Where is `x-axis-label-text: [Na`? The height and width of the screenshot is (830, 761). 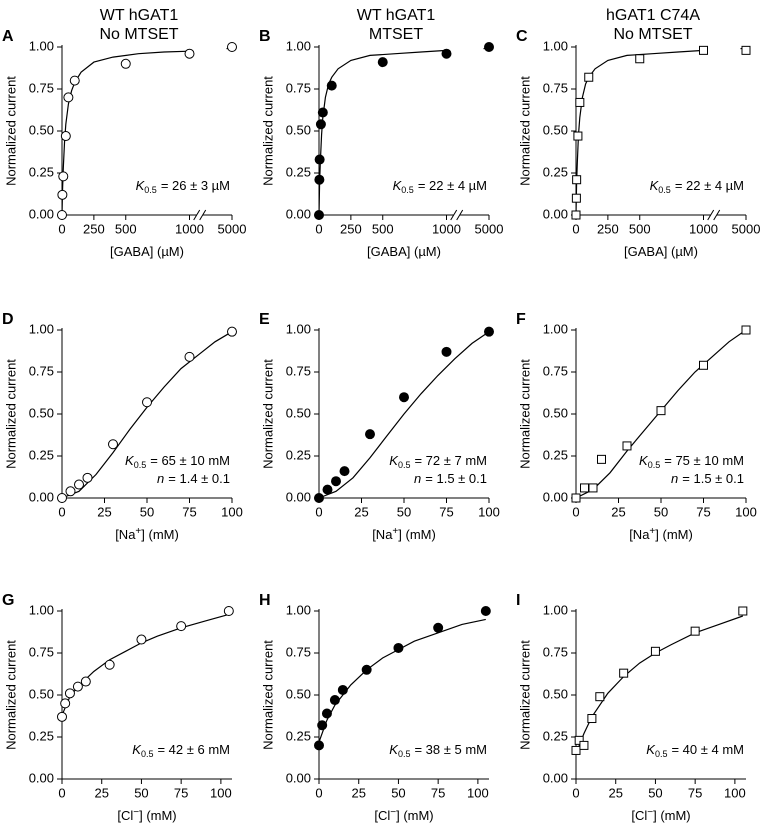 x-axis-label-text: [Na is located at coordinates (639, 534).